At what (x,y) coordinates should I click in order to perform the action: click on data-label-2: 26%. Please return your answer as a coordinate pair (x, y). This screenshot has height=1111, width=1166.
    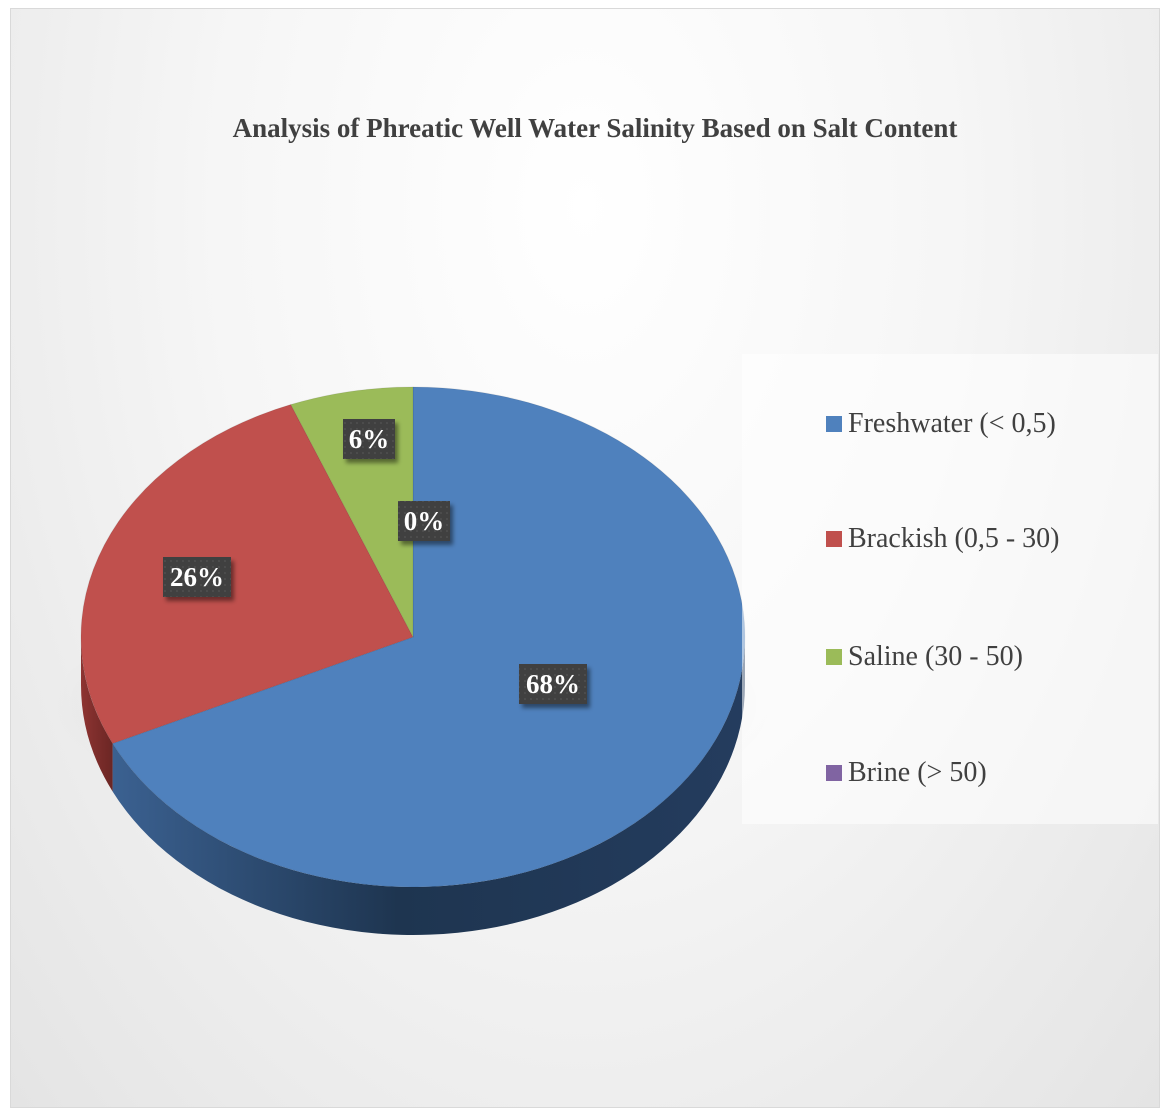
    Looking at the image, I should click on (197, 577).